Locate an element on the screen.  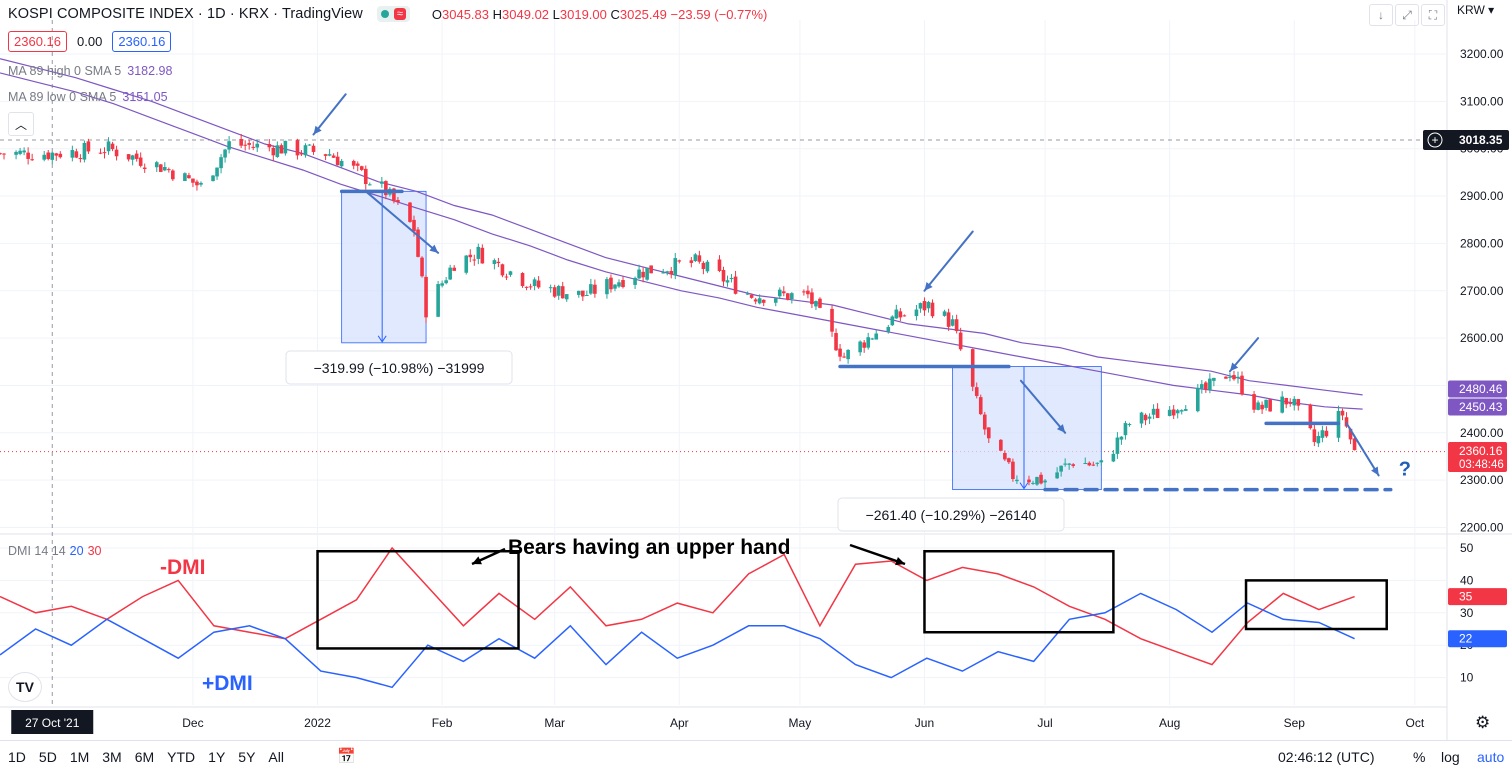
measure-box is located at coordinates (1027, 428).